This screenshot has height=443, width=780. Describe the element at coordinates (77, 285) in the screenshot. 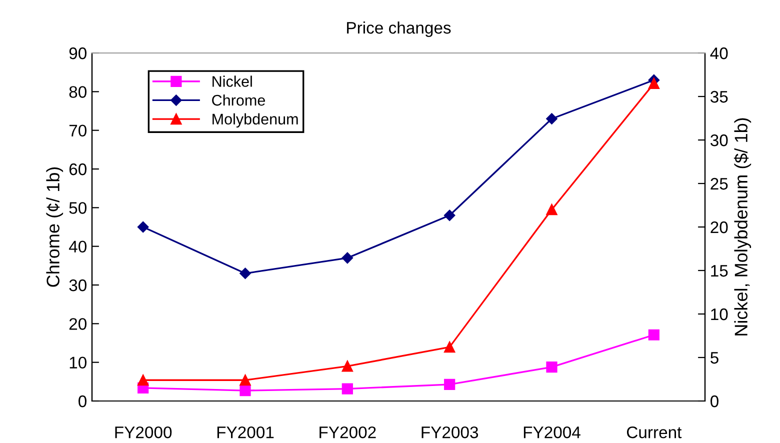

I see `y-tick-label: 30` at that location.